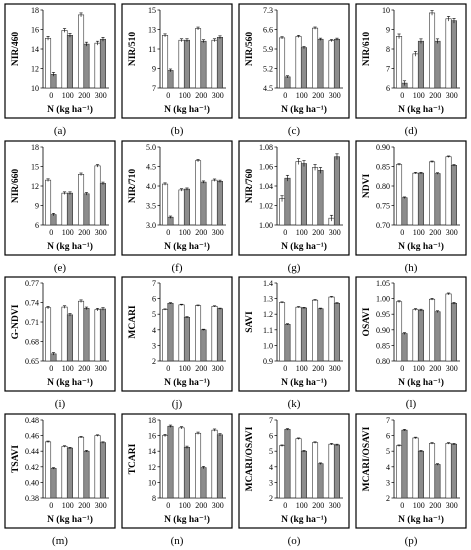 The width and height of the screenshot is (471, 550). Describe the element at coordinates (35, 30) in the screenshot. I see `y-tick-label: 16` at that location.